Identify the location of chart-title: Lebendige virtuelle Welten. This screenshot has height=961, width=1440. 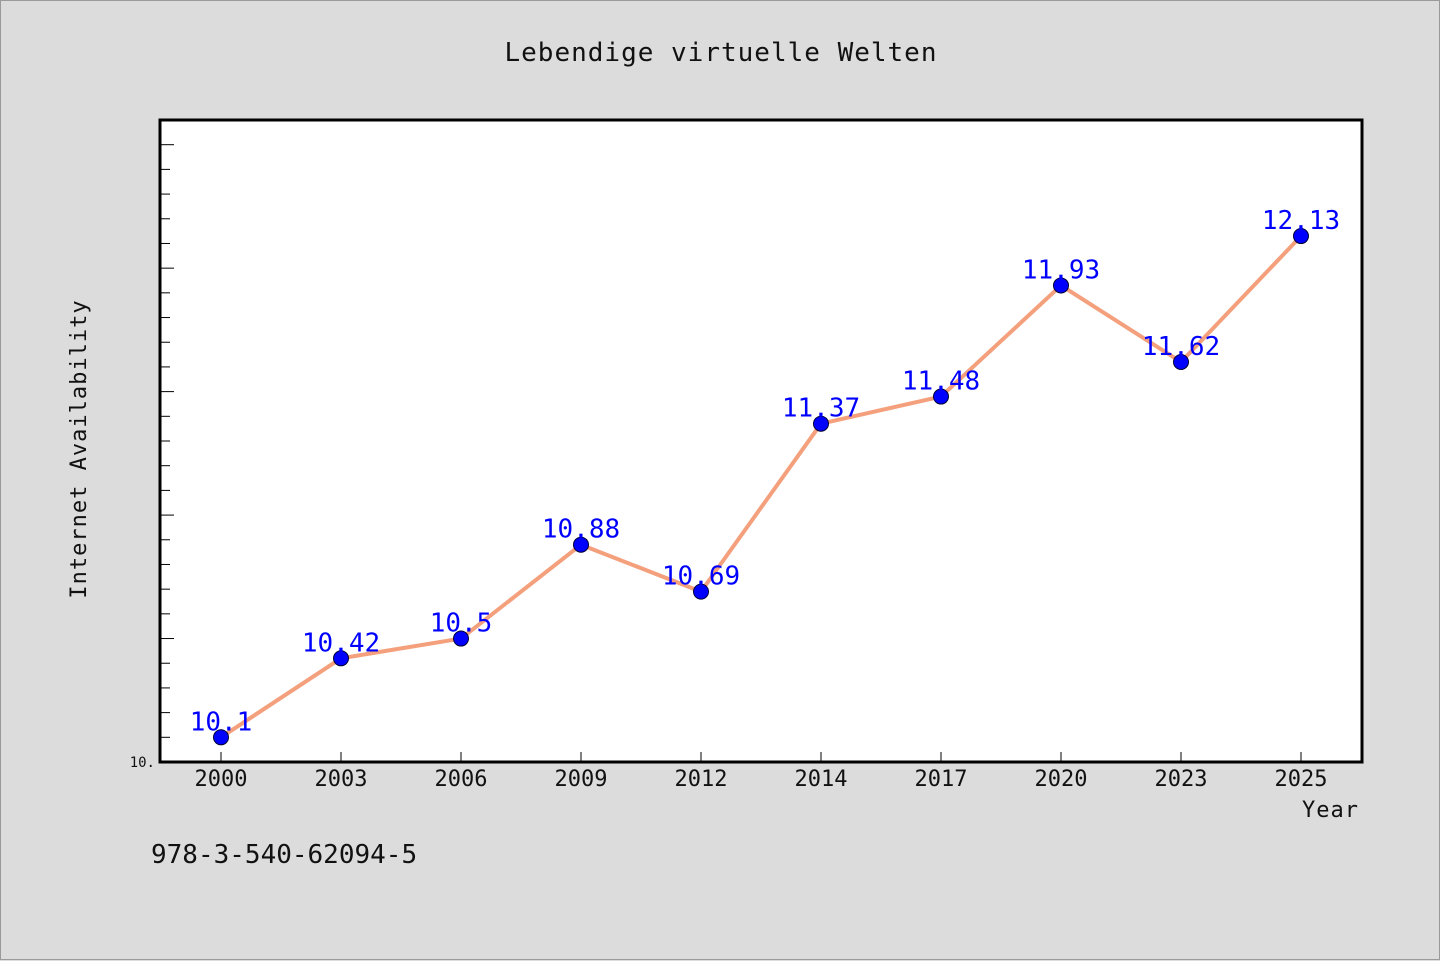
(721, 53).